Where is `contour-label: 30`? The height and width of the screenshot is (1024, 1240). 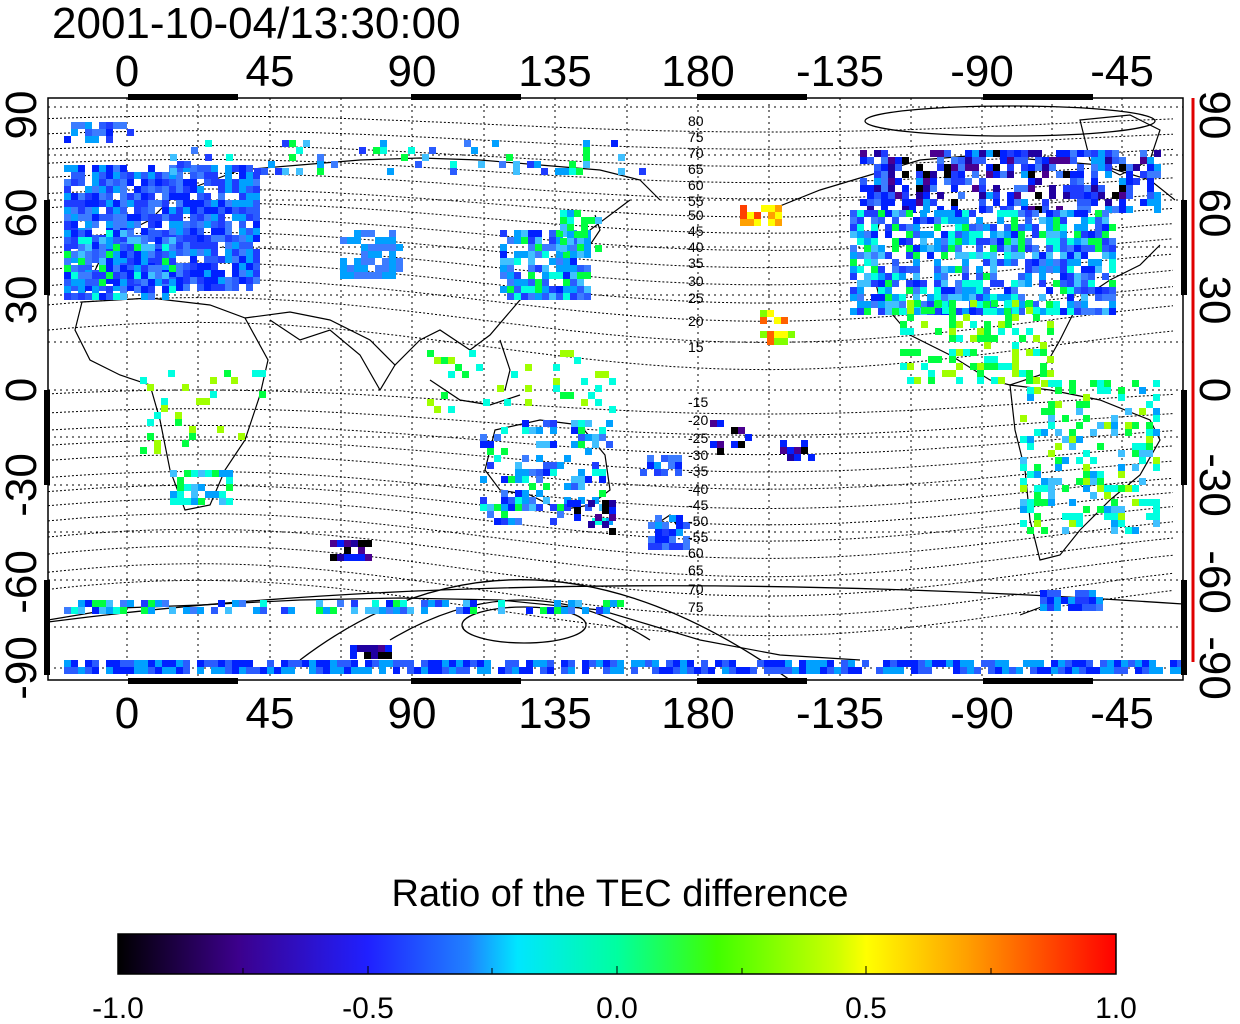 contour-label: 30 is located at coordinates (696, 281).